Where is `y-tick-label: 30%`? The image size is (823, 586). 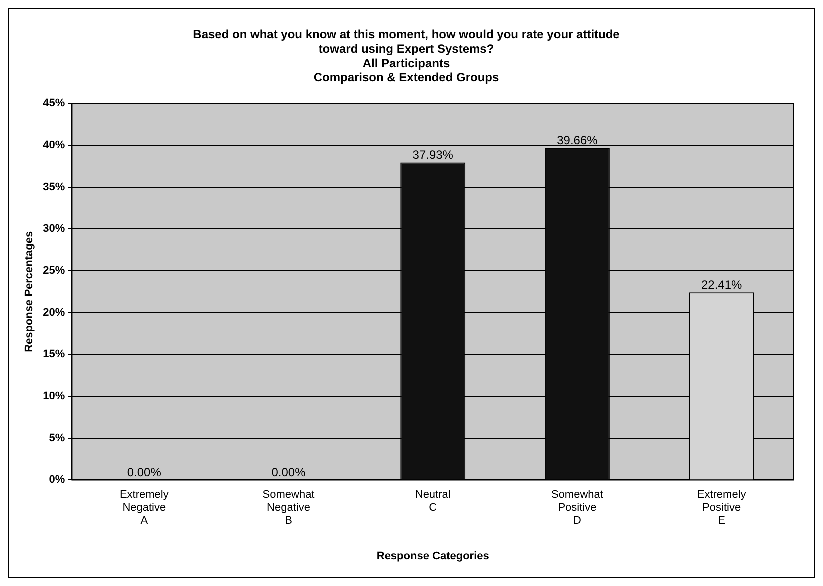
y-tick-label: 30% is located at coordinates (54, 229).